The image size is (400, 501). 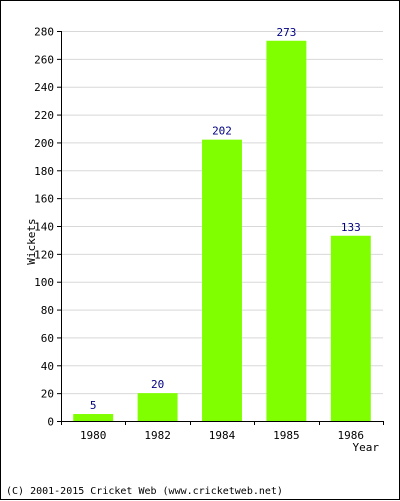 I want to click on y-tick-label: 220, so click(x=44, y=115).